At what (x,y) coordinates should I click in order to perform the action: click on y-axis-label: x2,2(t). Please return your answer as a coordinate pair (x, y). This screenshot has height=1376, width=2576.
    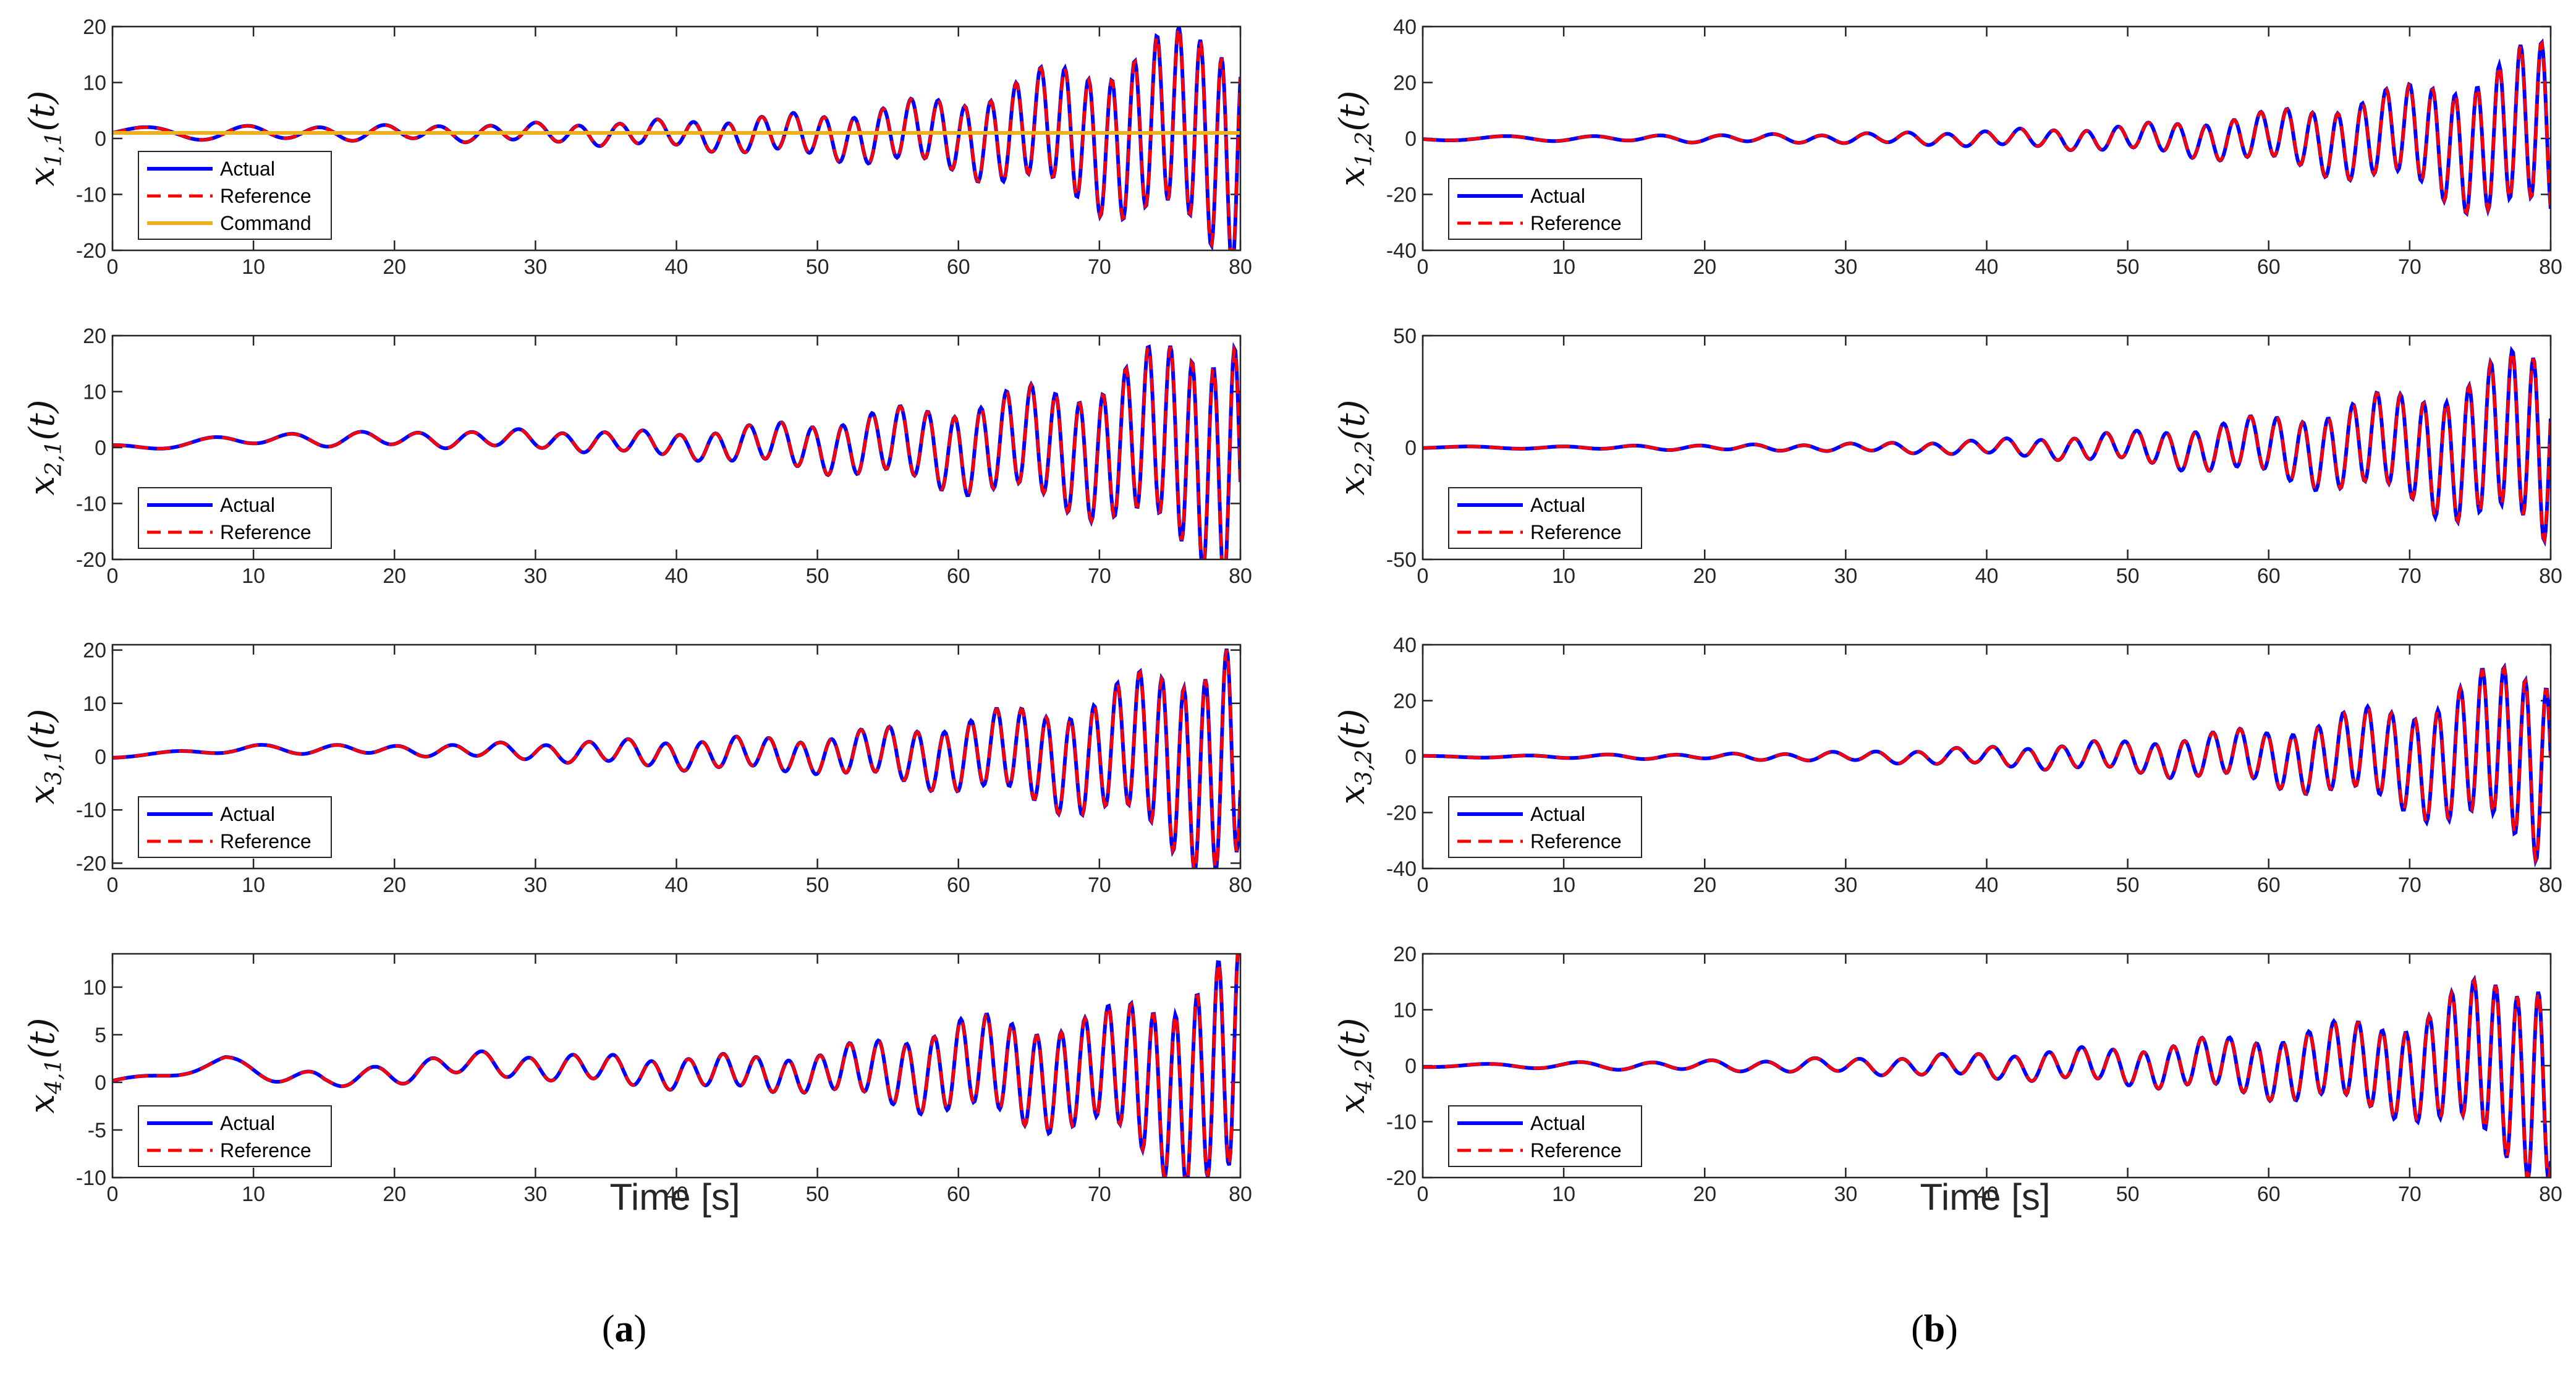
    Looking at the image, I should click on (1354, 447).